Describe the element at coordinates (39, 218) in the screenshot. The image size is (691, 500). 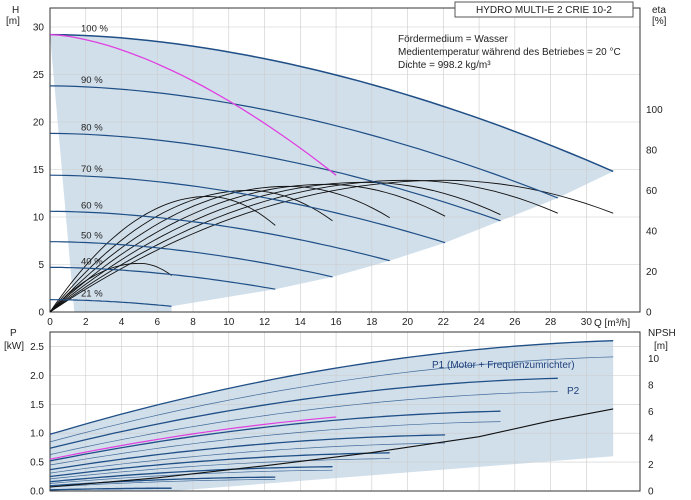
I see `head-y-tick-label: 10` at that location.